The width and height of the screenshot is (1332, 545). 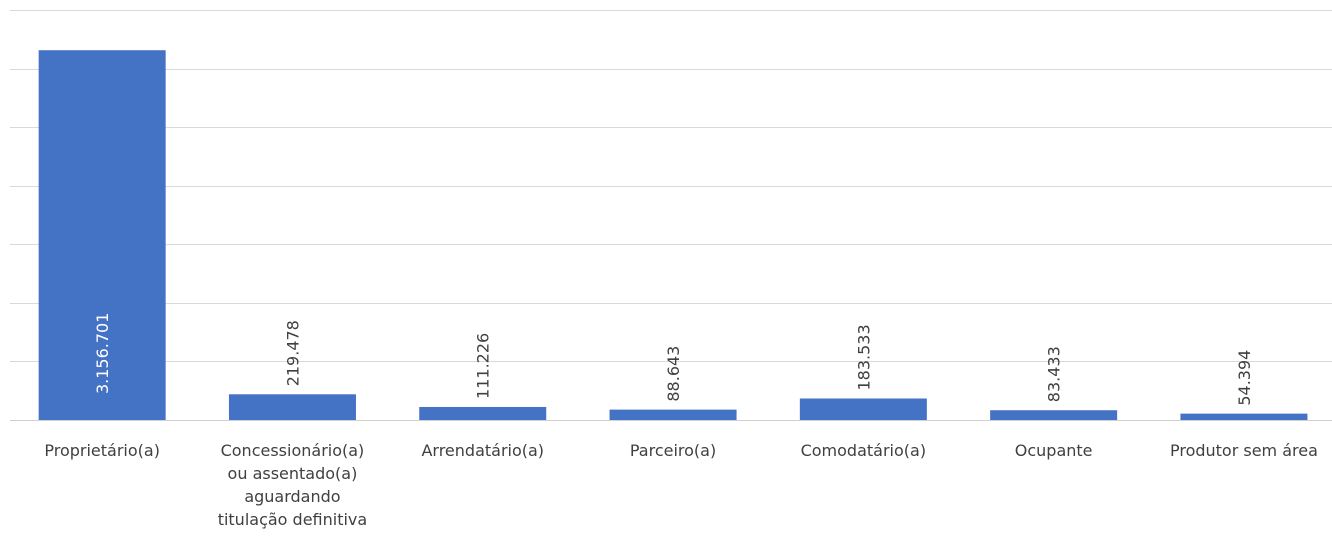 I want to click on category-label: Ocupante, so click(x=1054, y=450).